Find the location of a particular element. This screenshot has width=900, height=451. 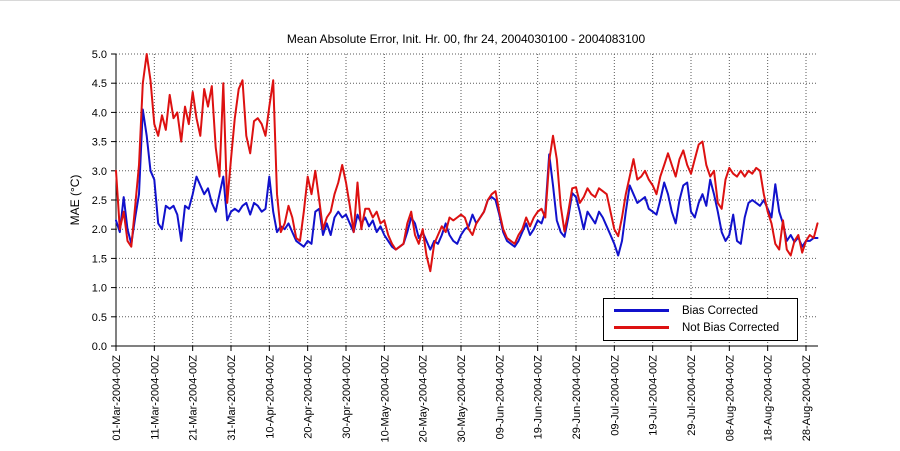

x-tick-label: 30-May-2004-00Z is located at coordinates (462, 399).